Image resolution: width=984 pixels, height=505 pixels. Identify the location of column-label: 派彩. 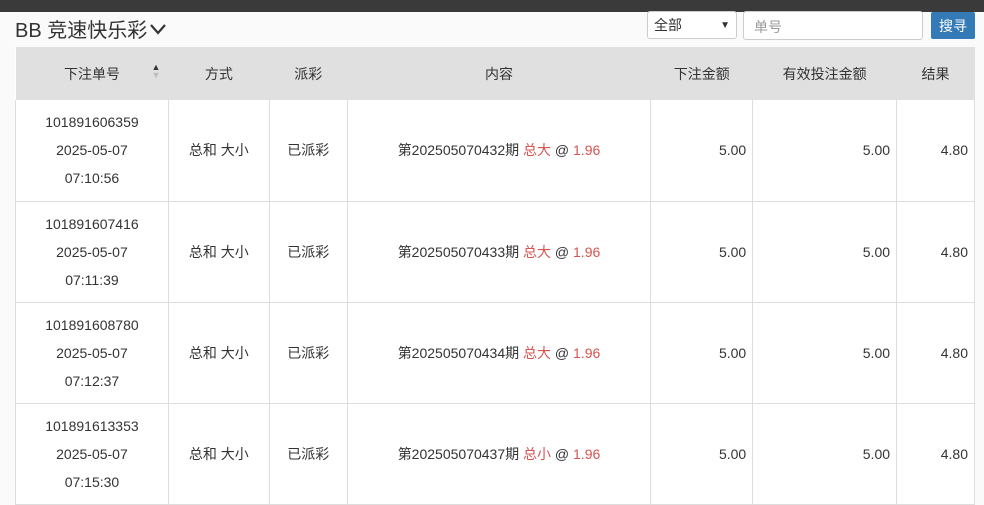
(308, 73).